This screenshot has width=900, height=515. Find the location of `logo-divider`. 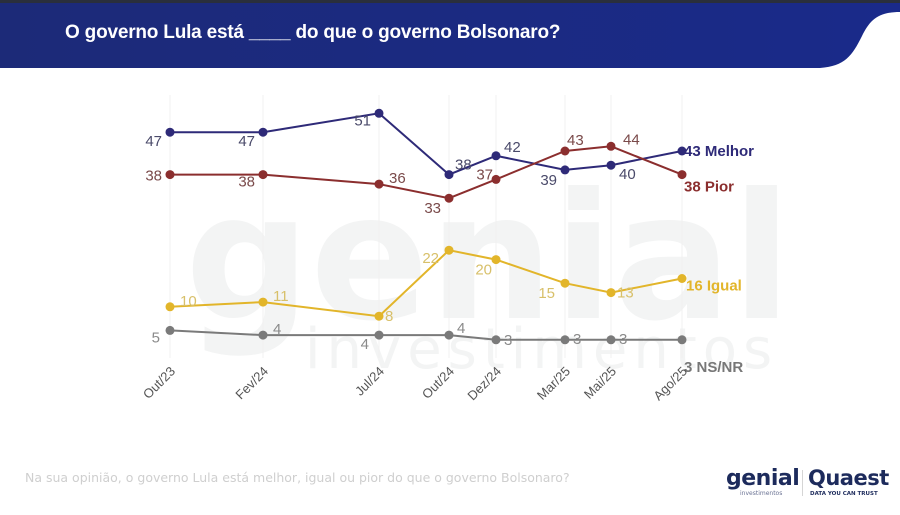

logo-divider is located at coordinates (802, 483).